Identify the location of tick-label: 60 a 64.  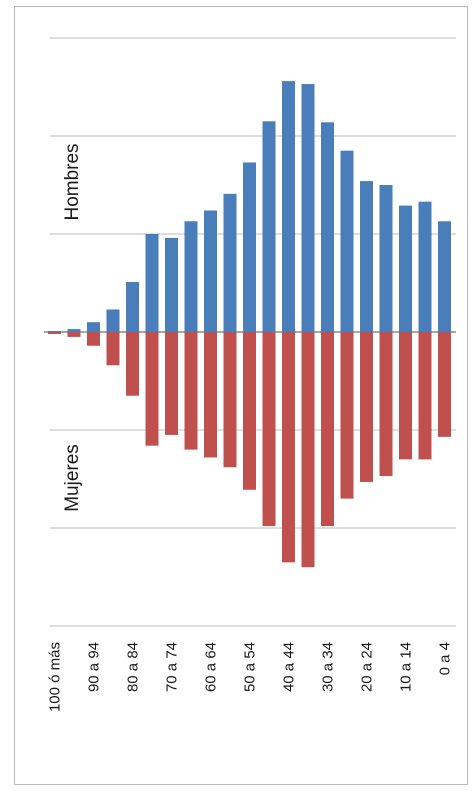
(211, 667).